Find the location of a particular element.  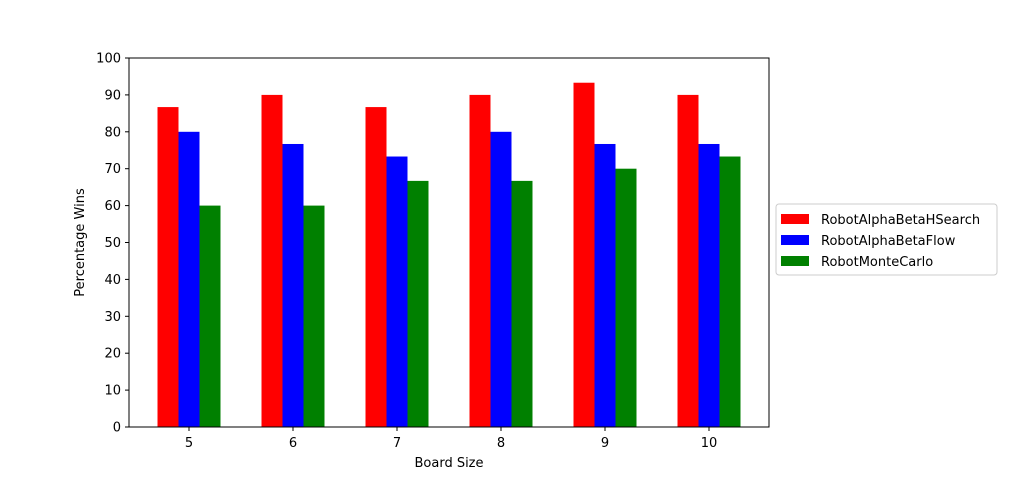

y-tick-label-40: 40 is located at coordinates (112, 280).